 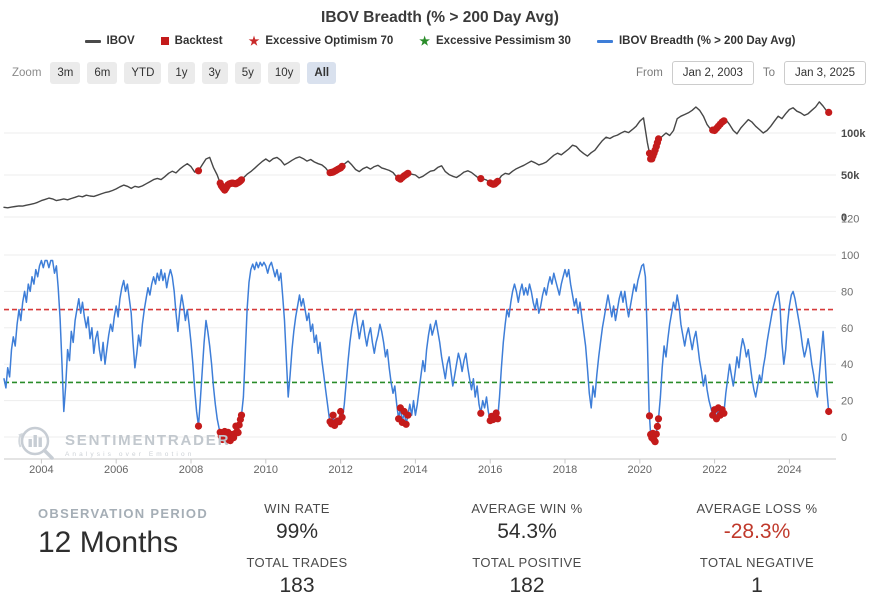 I want to click on watermark-tagline: Analysis over Emotion, so click(x=130, y=454).